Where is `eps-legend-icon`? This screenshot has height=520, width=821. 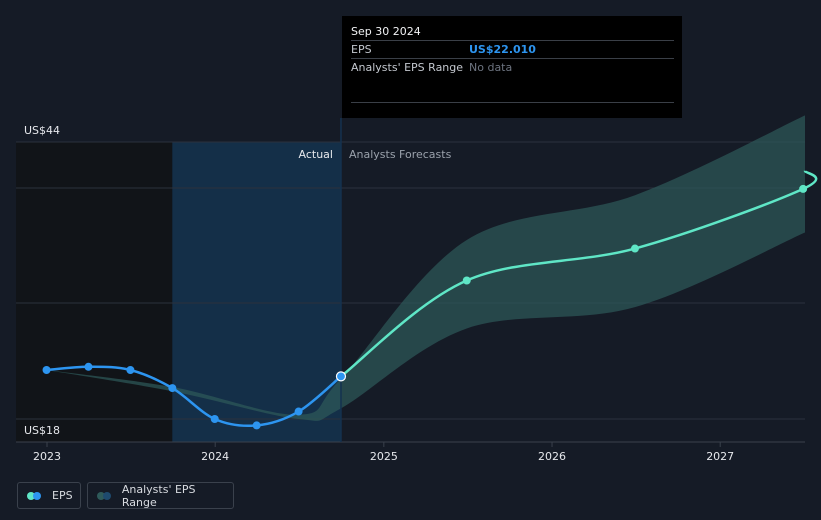 eps-legend-icon is located at coordinates (34, 495).